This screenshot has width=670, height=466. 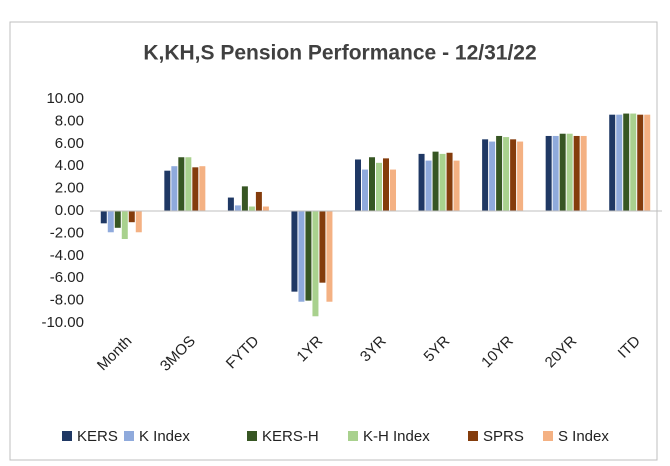 I want to click on legend-label: K Index, so click(x=164, y=436).